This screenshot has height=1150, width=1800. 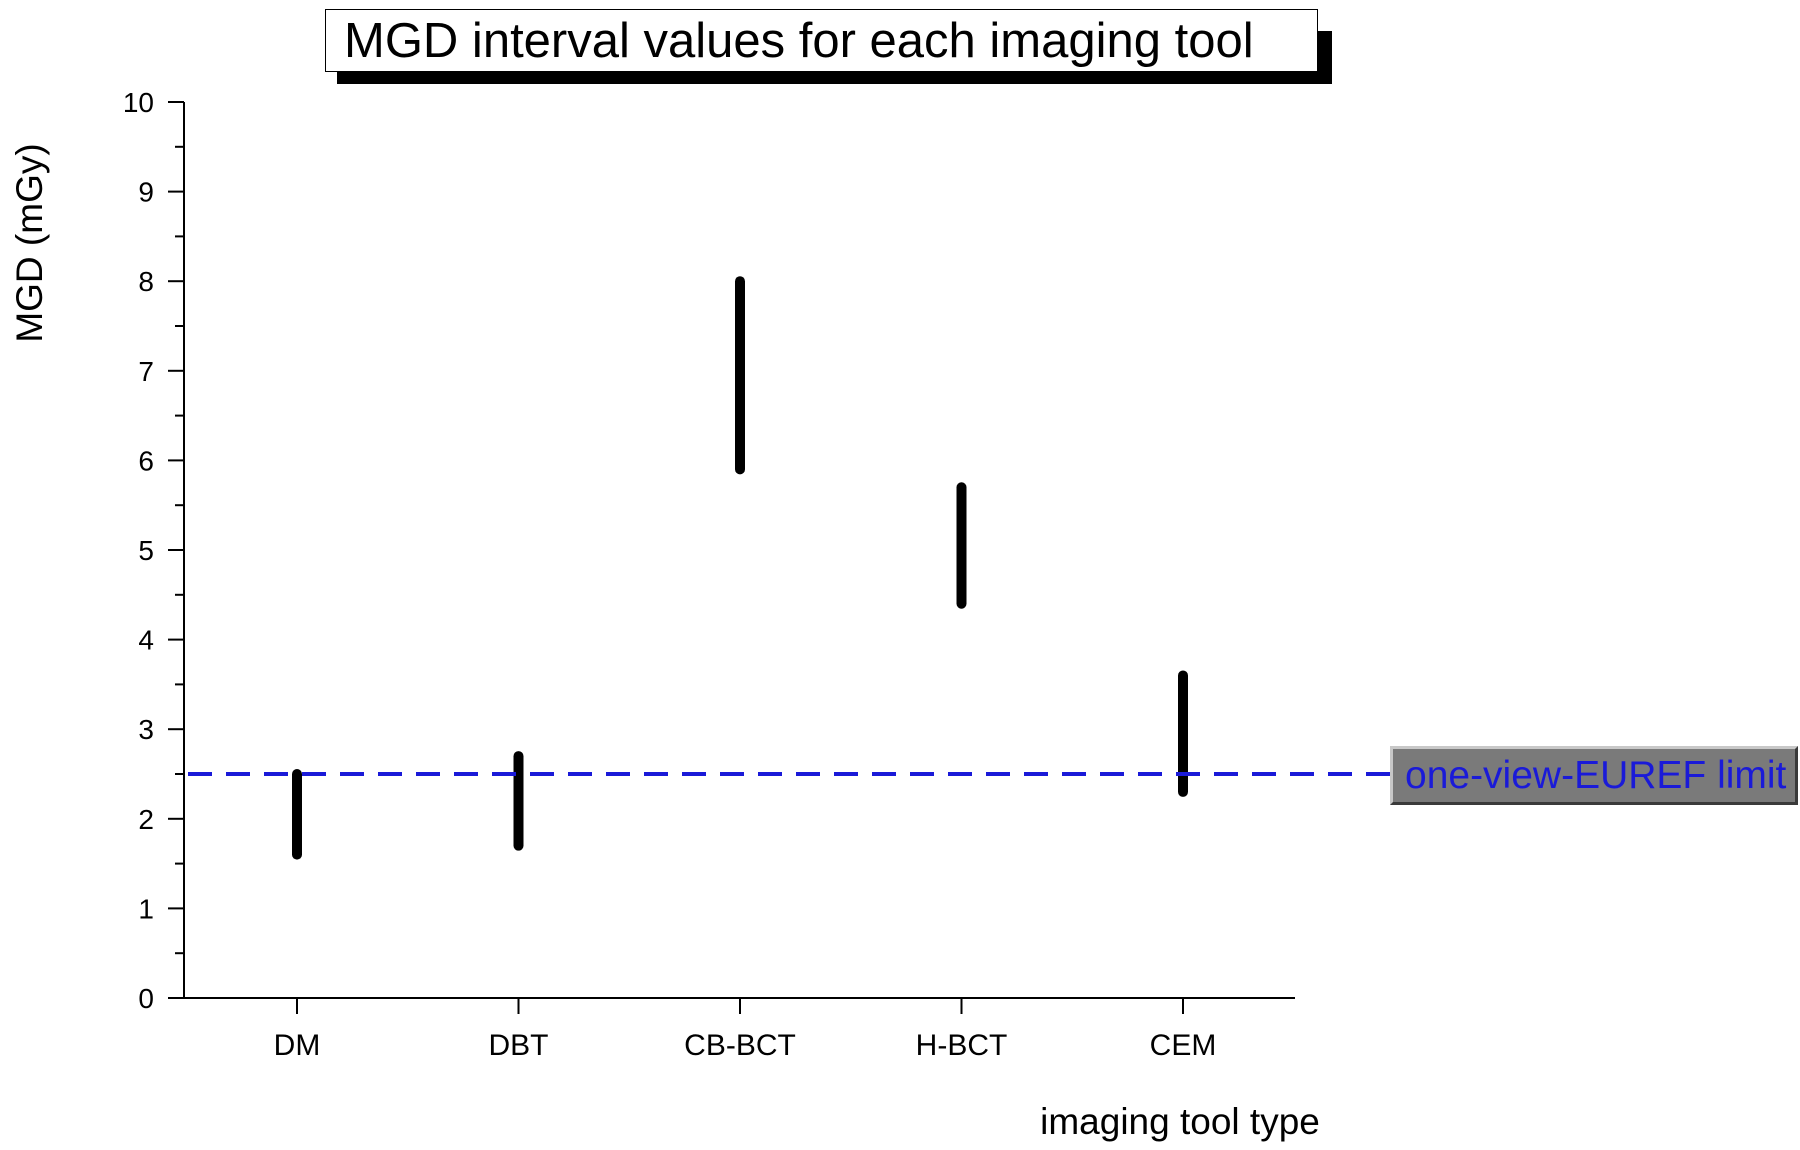 What do you see at coordinates (519, 1045) in the screenshot?
I see `x-tick-label: DBT` at bounding box center [519, 1045].